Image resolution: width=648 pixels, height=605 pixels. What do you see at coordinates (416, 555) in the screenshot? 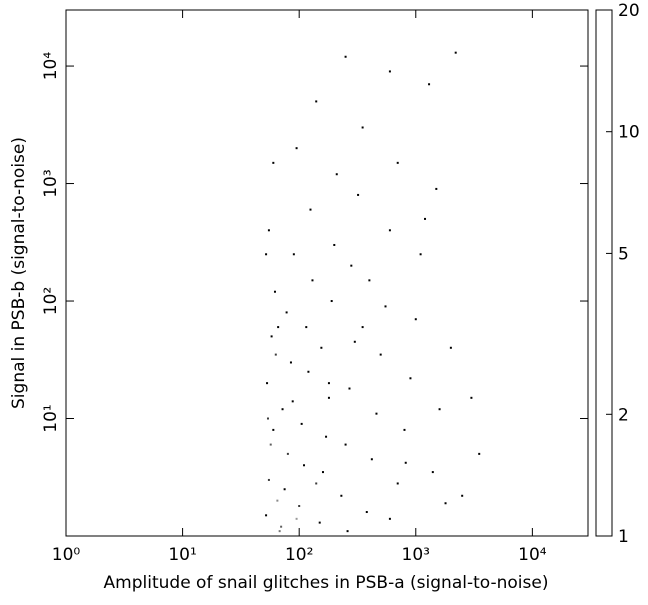
I see `x-tick-label: 10³` at bounding box center [416, 555].